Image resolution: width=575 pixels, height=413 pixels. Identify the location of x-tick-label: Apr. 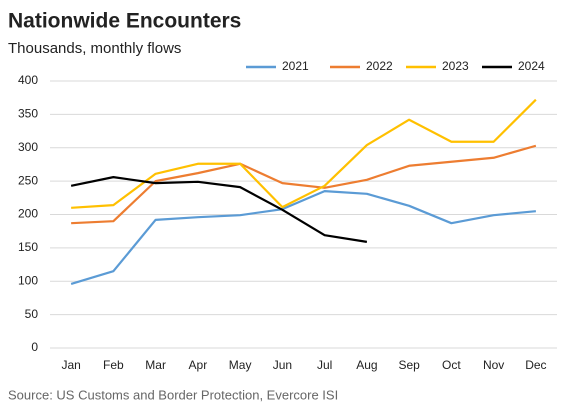
(198, 365).